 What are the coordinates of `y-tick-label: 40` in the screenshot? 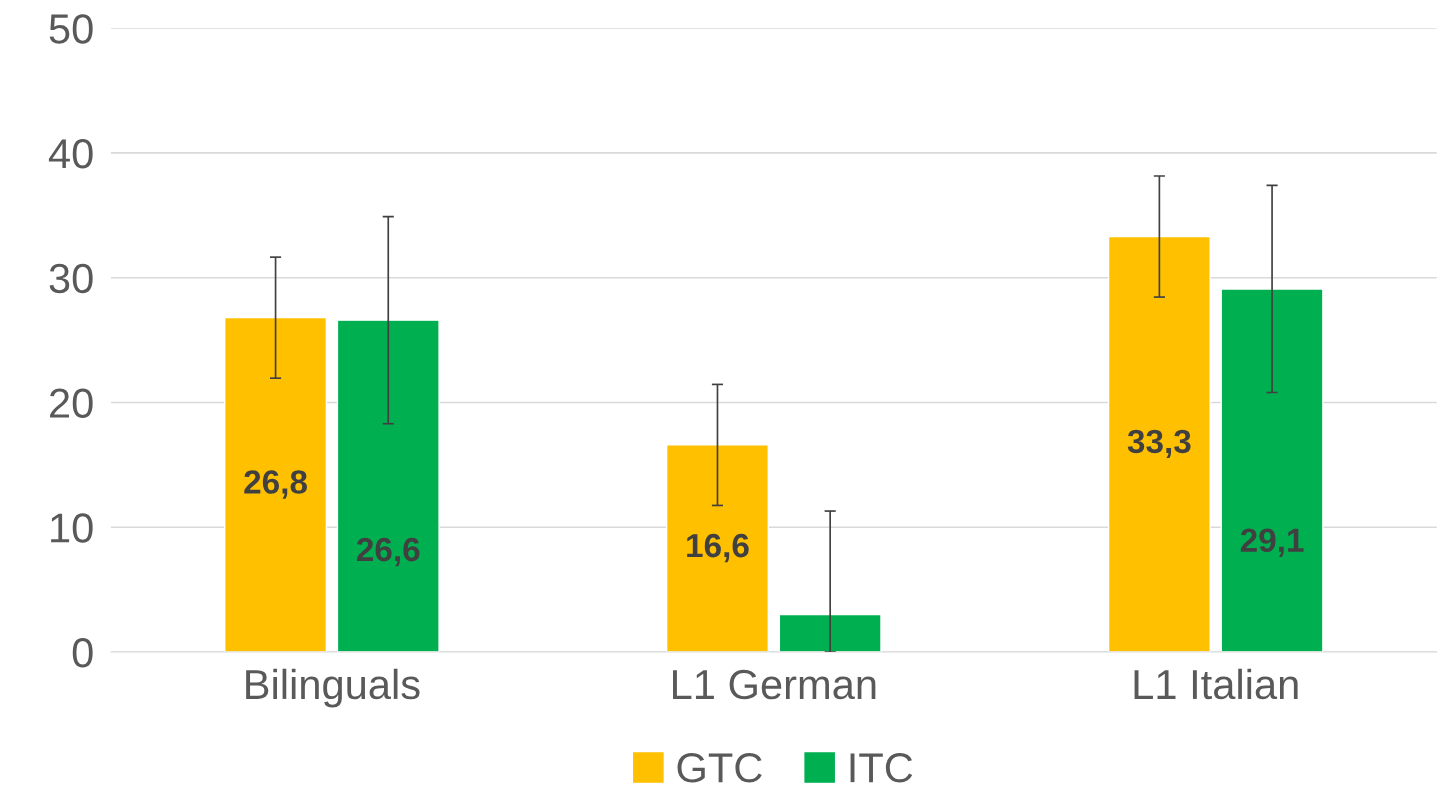 It's located at (70, 153).